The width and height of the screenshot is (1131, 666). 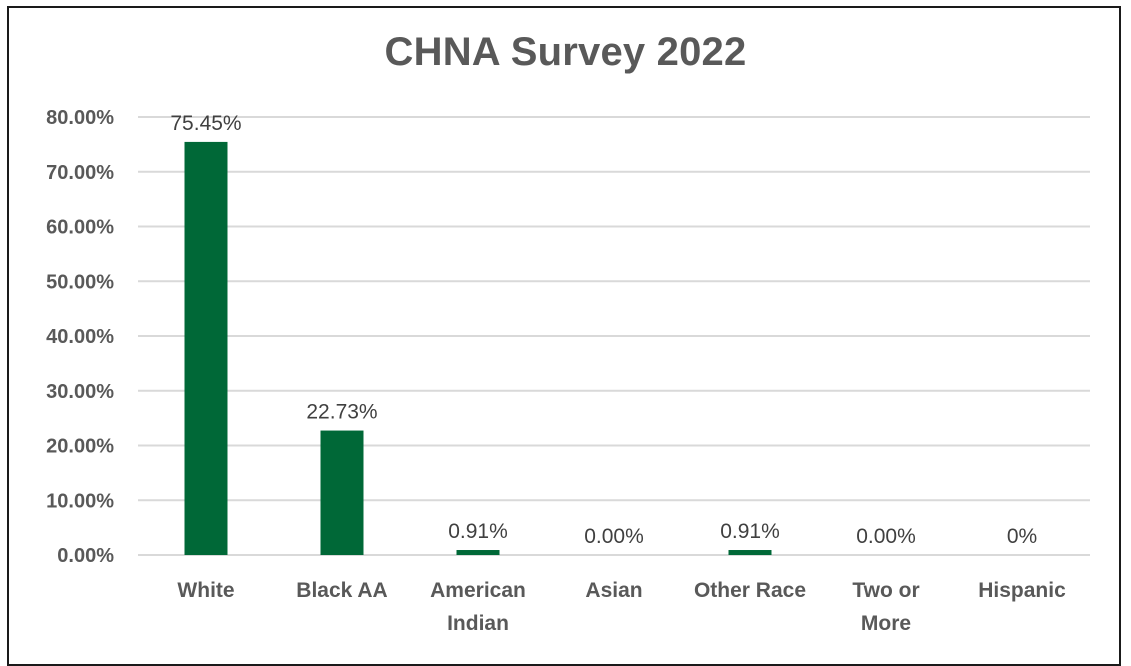 I want to click on y-tick-label: 40.00%, so click(x=80, y=337).